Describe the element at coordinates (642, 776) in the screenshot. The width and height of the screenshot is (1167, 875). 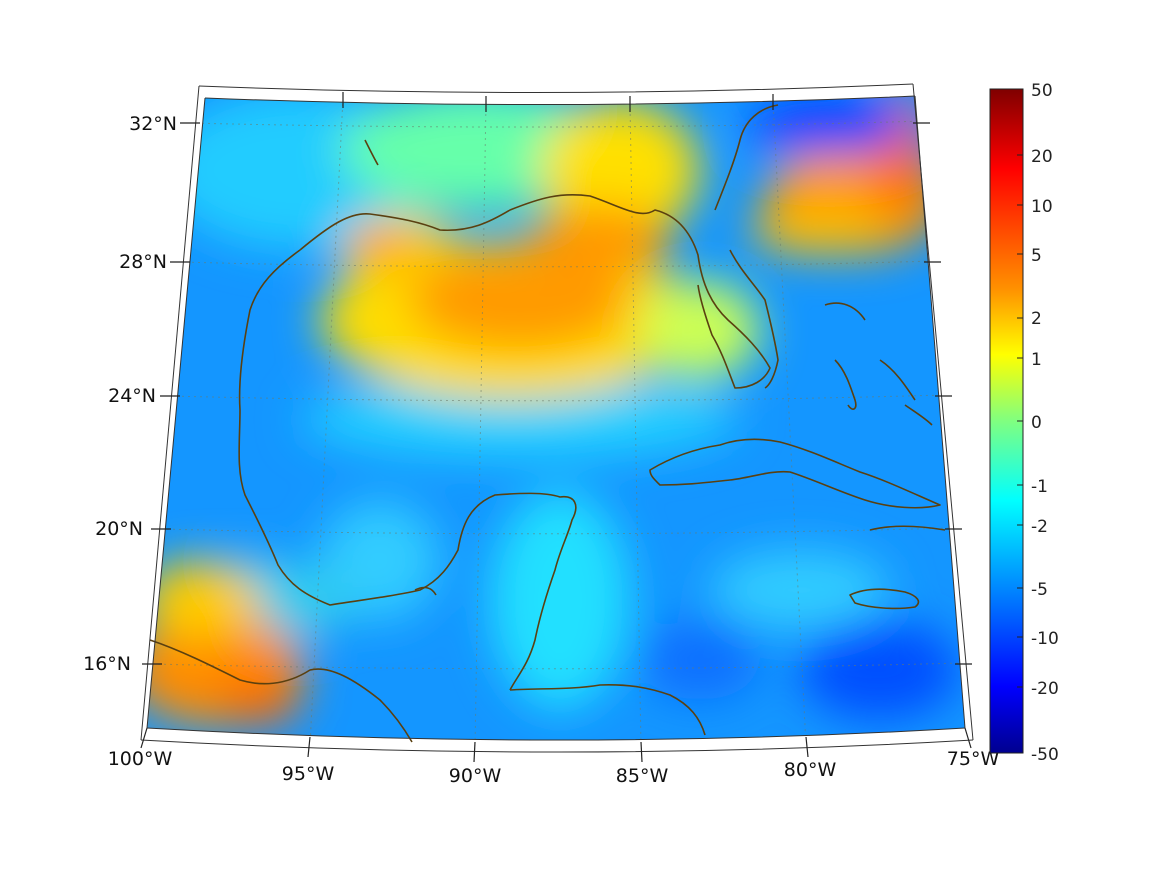
I see `lon-label-85w: 85°W` at that location.